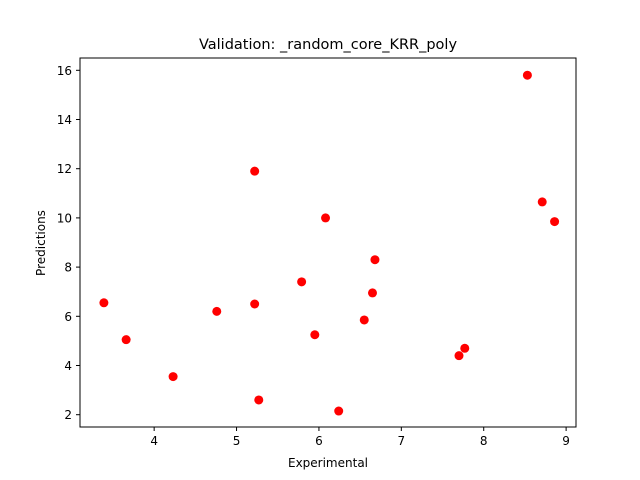  What do you see at coordinates (328, 463) in the screenshot?
I see `x-axis-label: Experimental` at bounding box center [328, 463].